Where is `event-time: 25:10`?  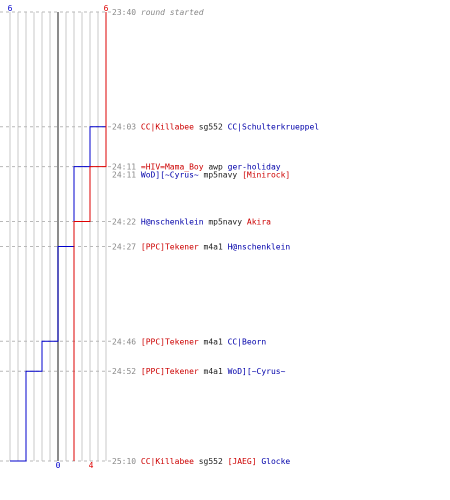
event-time: 25:10 is located at coordinates (126, 461).